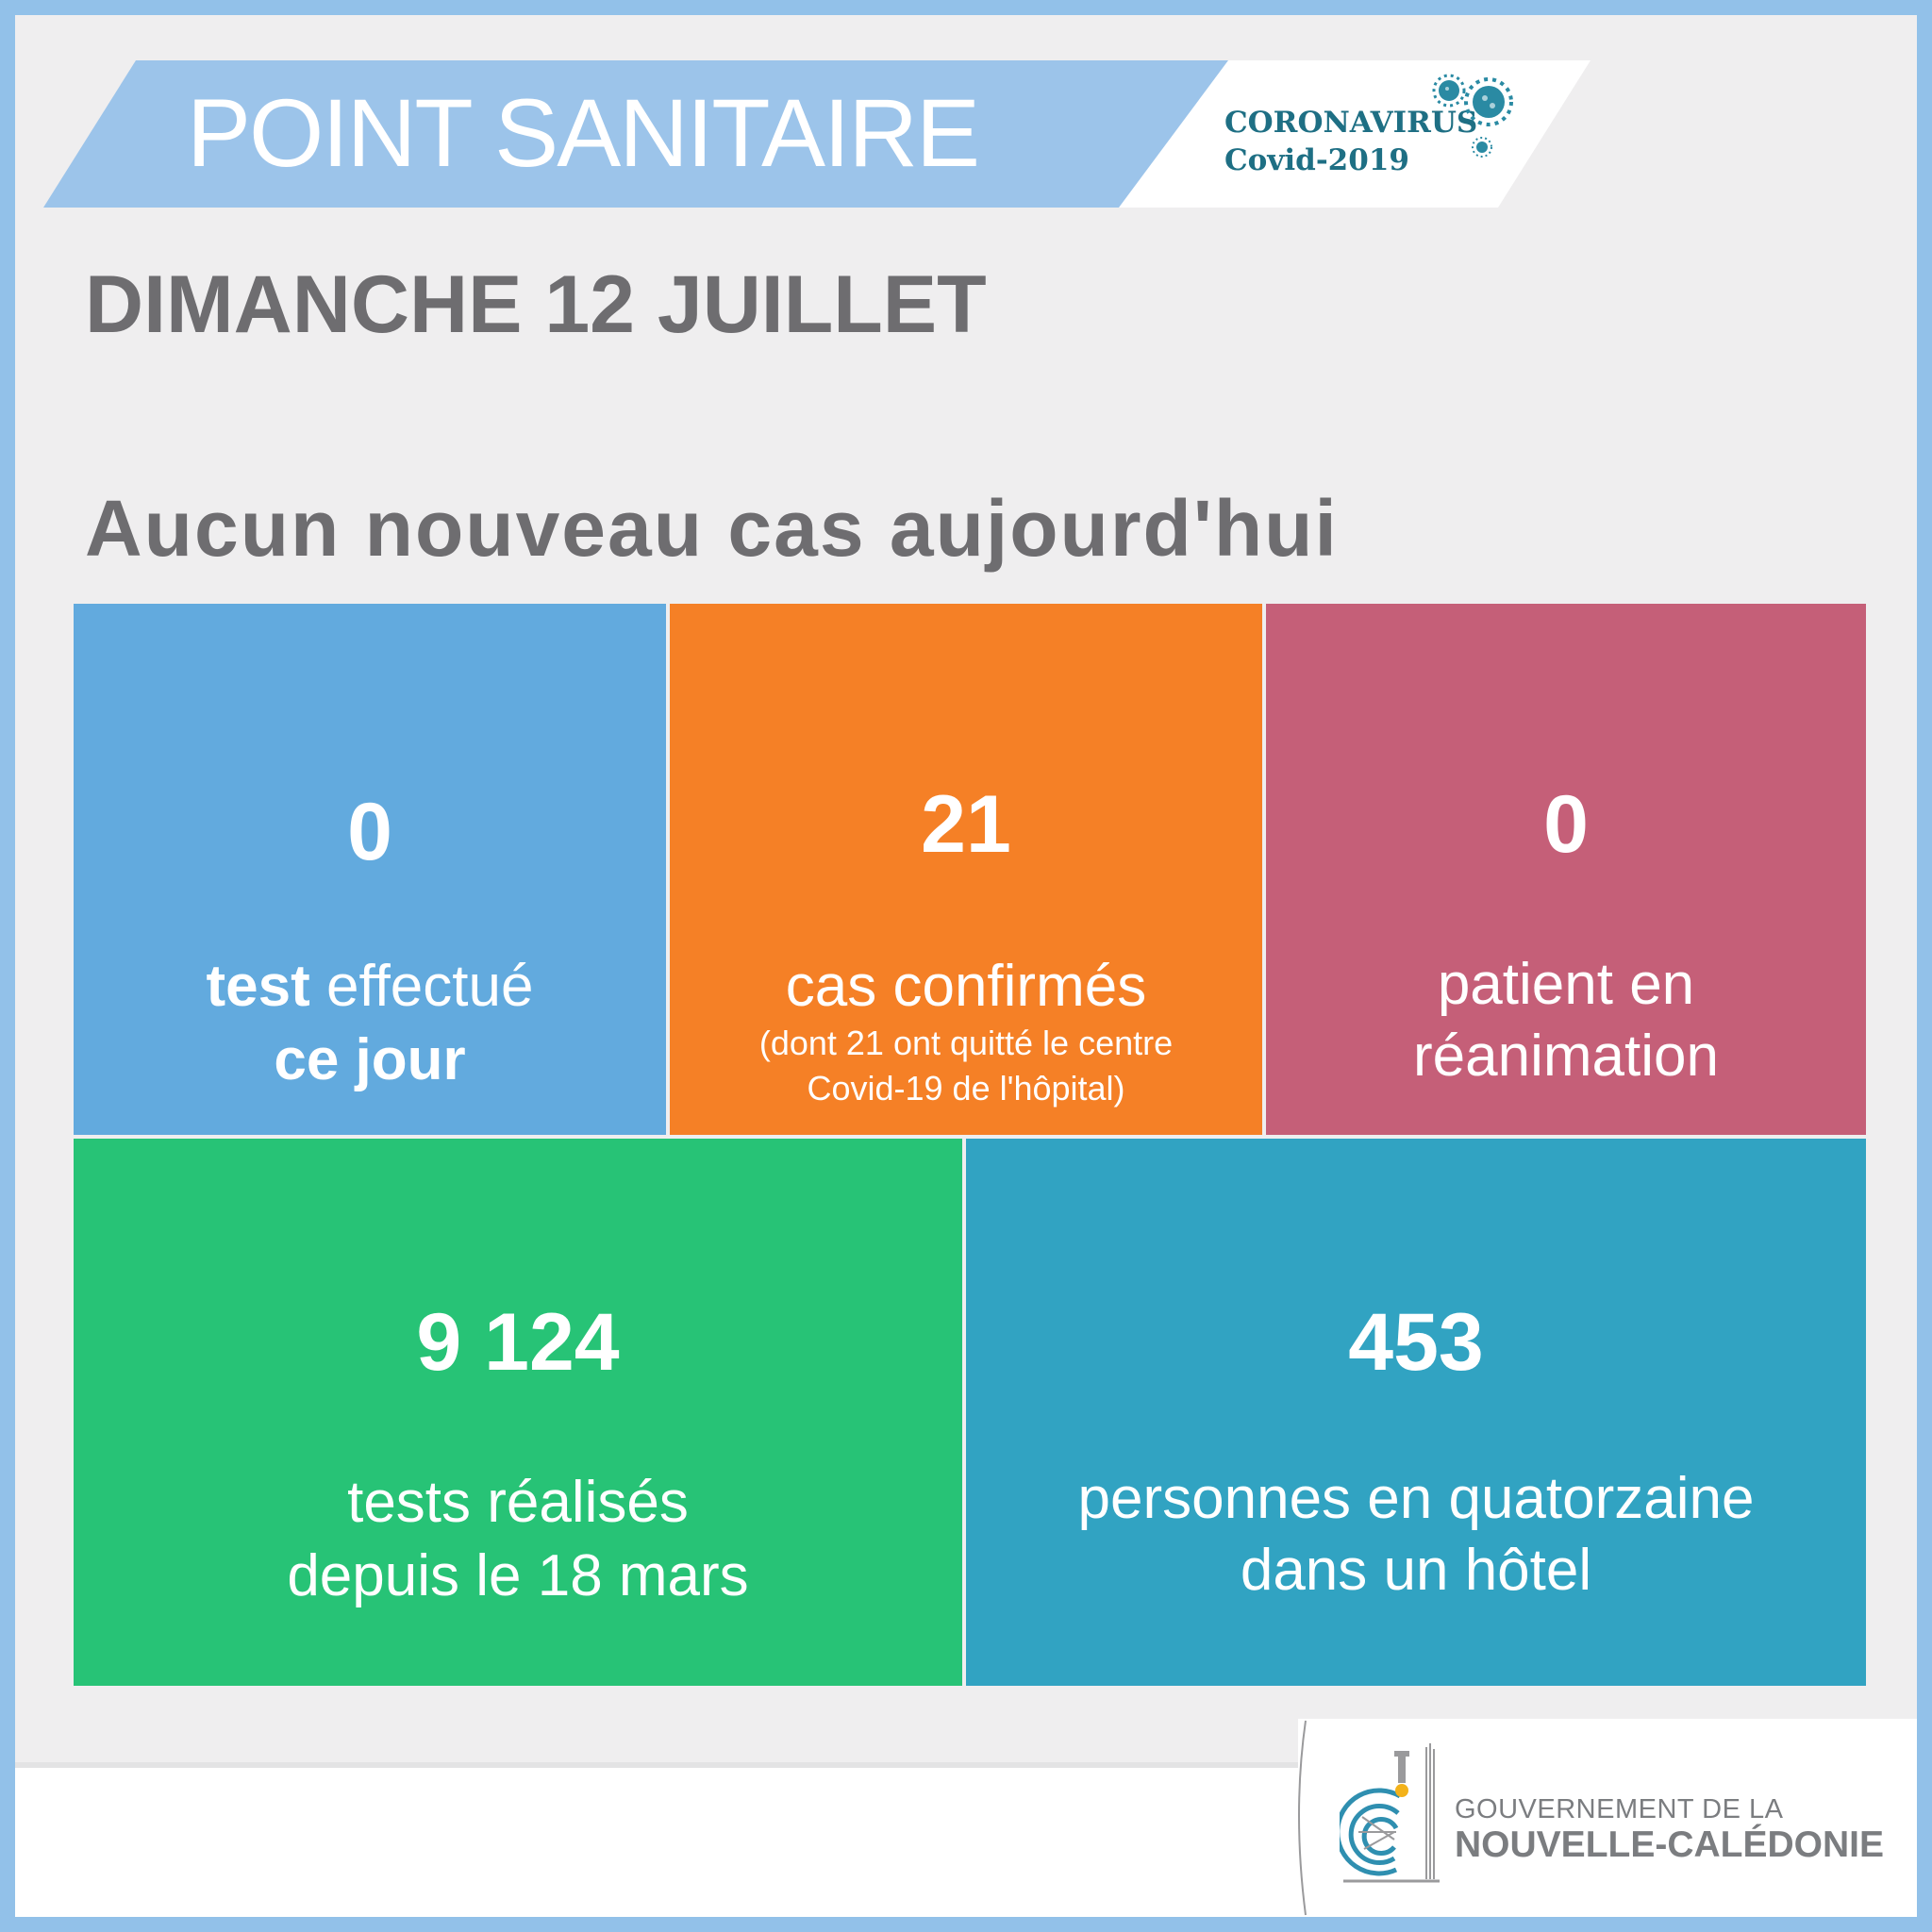 Image resolution: width=1932 pixels, height=1932 pixels. What do you see at coordinates (536, 304) in the screenshot?
I see `report-date: DIMANCHE 12 JUILLET` at bounding box center [536, 304].